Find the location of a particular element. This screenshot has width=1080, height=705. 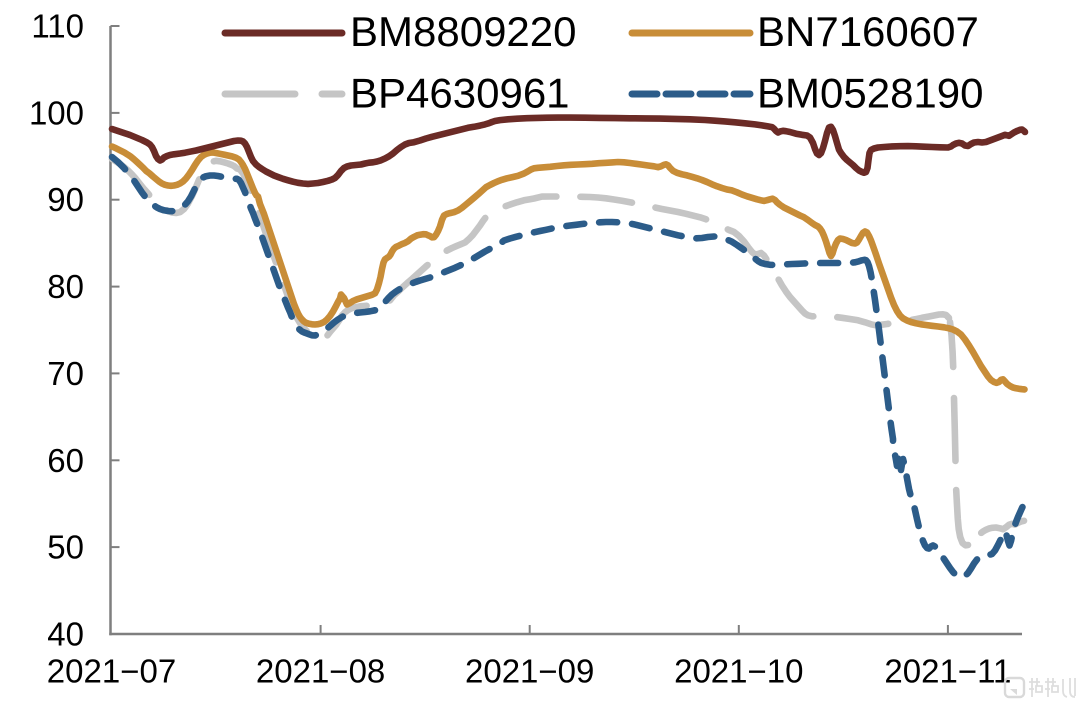

svg-text: BM8809220 is located at coordinates (463, 31).